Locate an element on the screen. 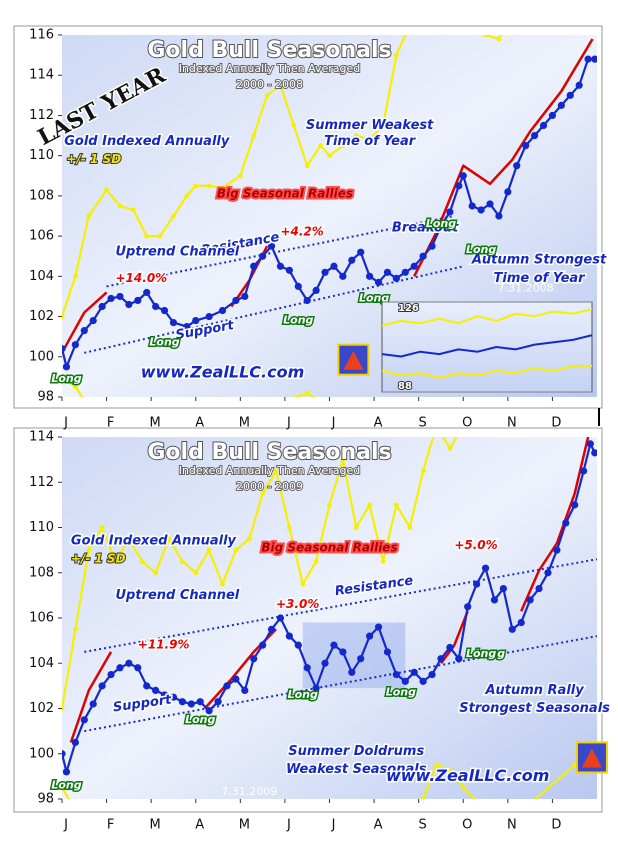 This screenshot has width=618, height=847. annotation: Weakest Seasonals is located at coordinates (356, 769).